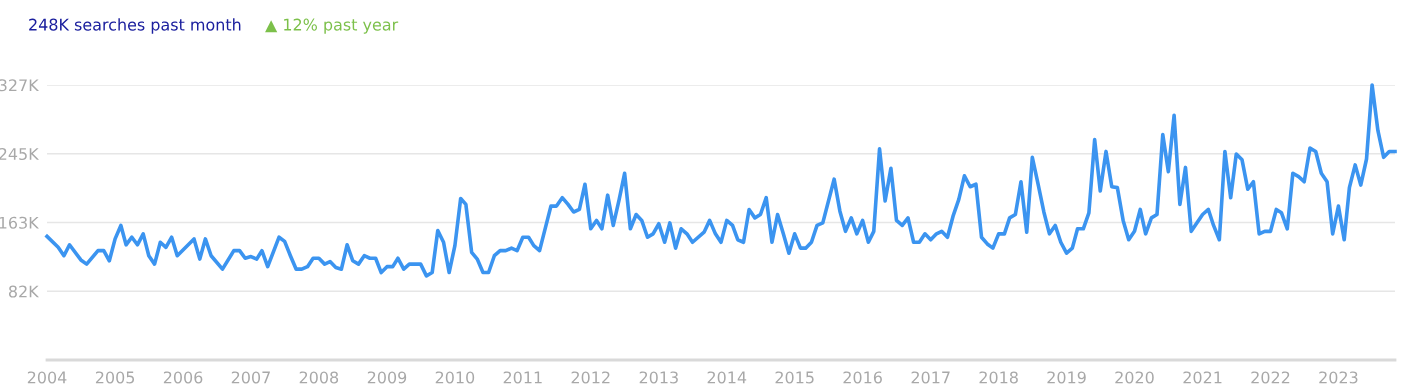  What do you see at coordinates (590, 377) in the screenshot?
I see `x-tick-label: 2012` at bounding box center [590, 377].